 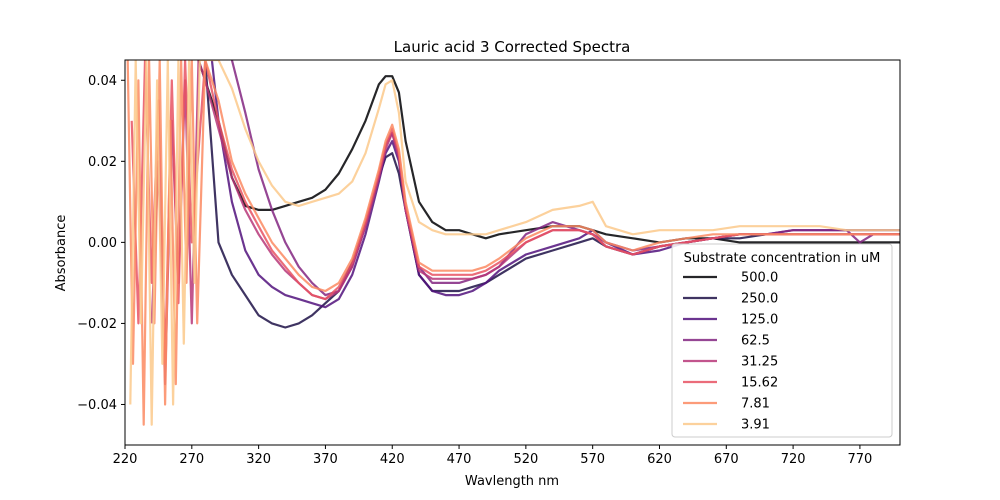 What do you see at coordinates (459, 459) in the screenshot?
I see `x-tick-label: 470` at bounding box center [459, 459].